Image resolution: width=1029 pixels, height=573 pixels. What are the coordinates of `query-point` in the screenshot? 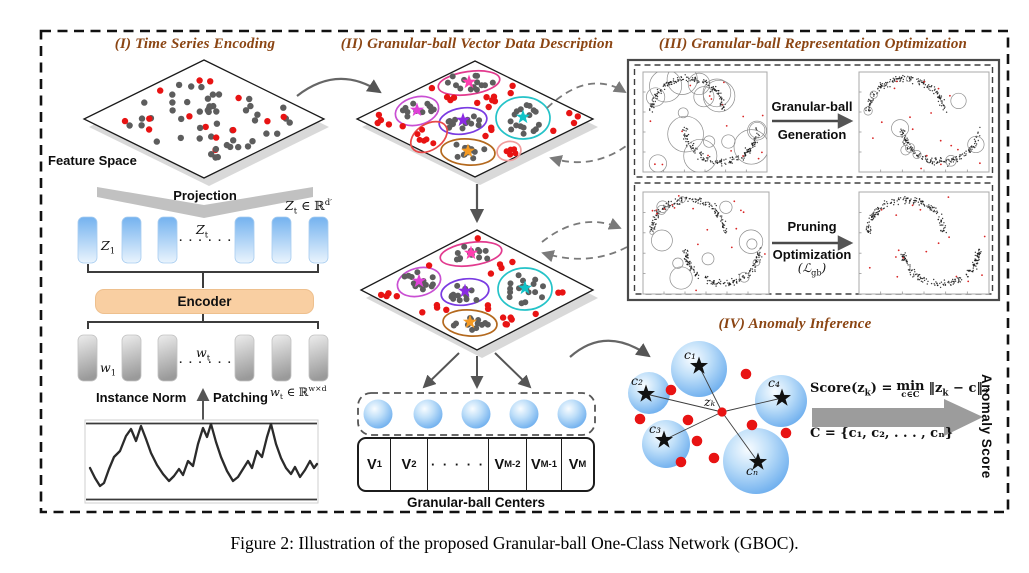 It's located at (722, 412).